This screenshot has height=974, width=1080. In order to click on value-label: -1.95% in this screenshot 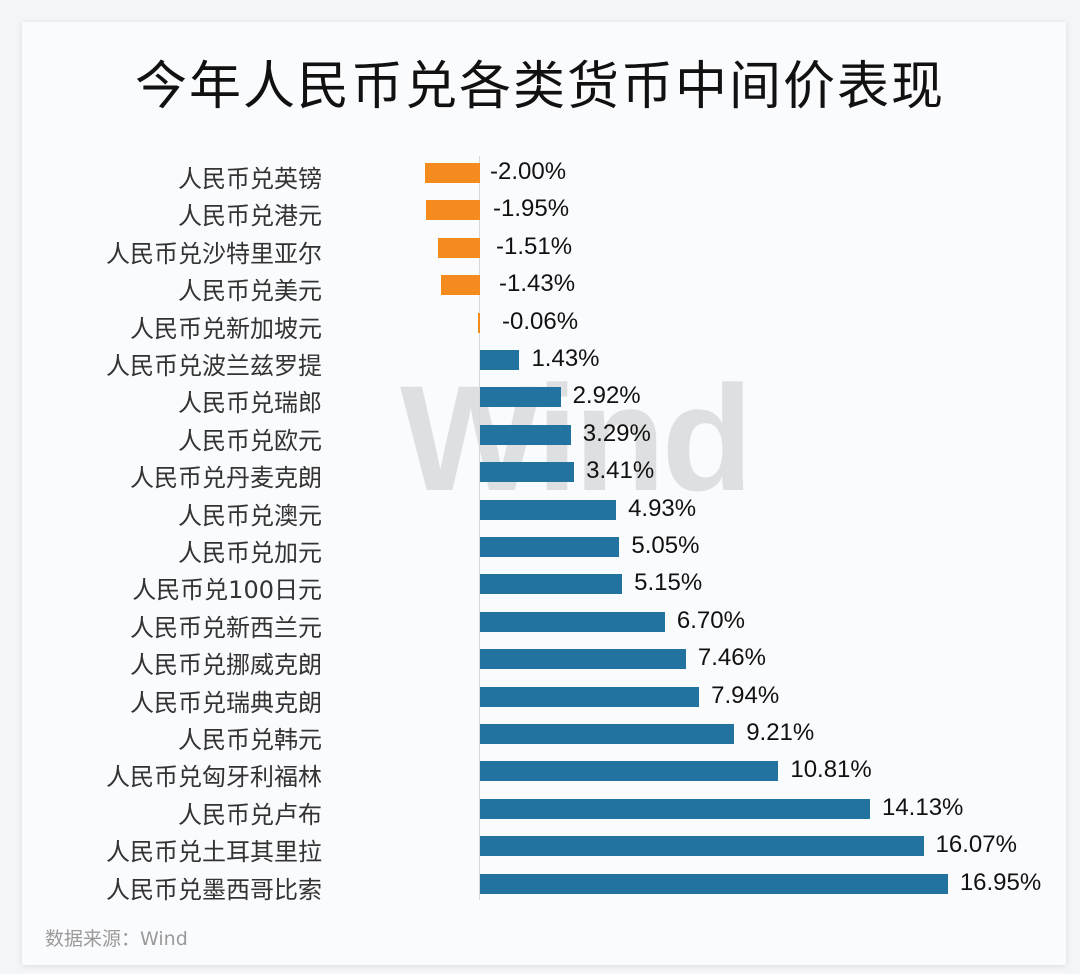, I will do `click(531, 209)`.